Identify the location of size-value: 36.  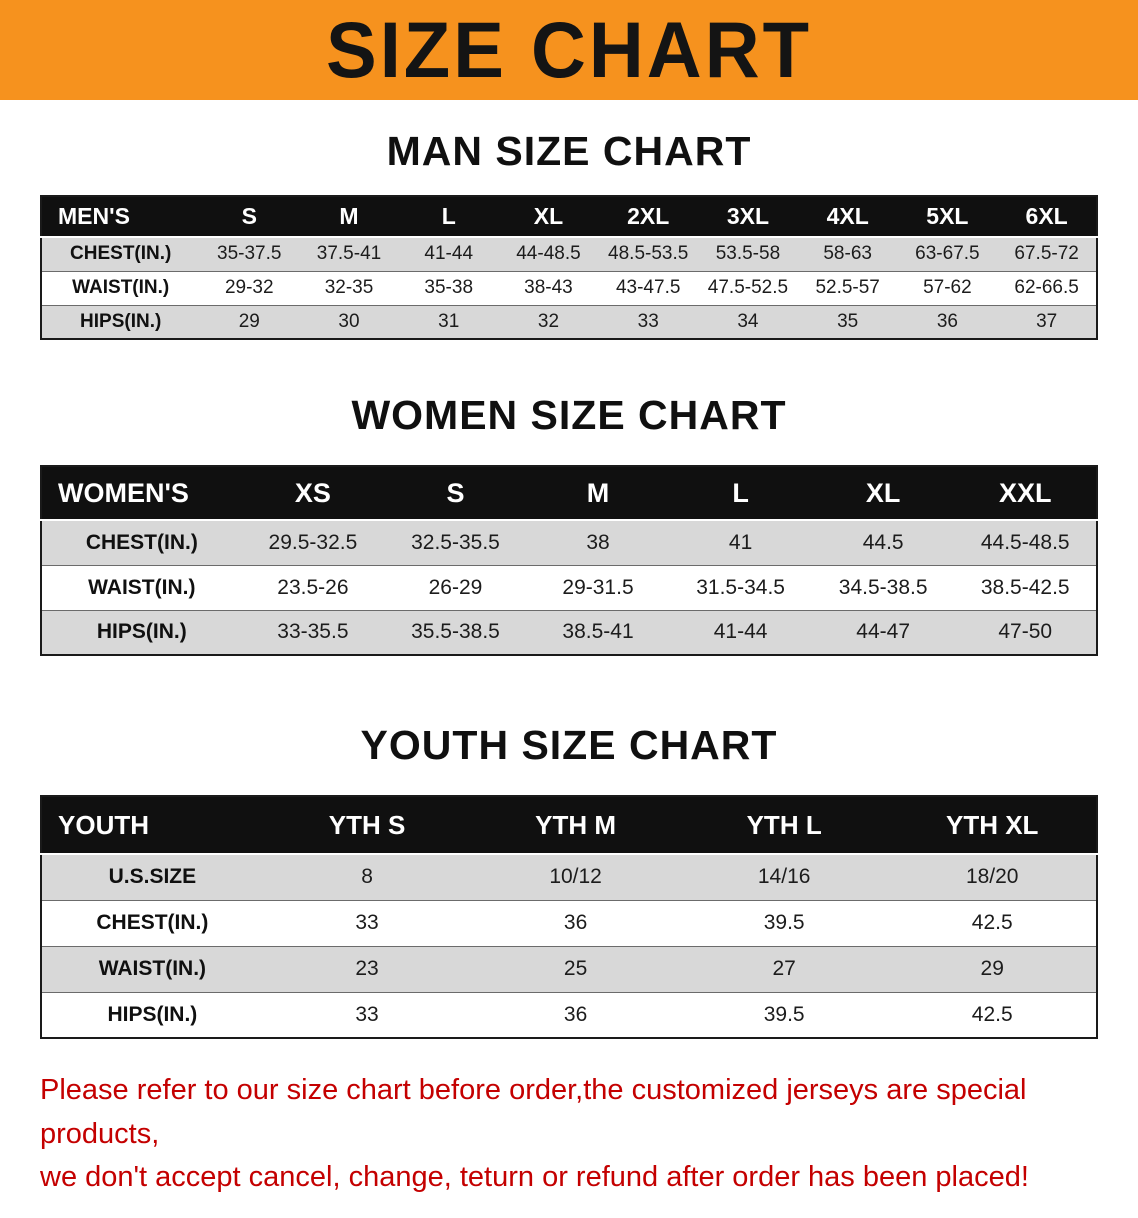
(575, 1014).